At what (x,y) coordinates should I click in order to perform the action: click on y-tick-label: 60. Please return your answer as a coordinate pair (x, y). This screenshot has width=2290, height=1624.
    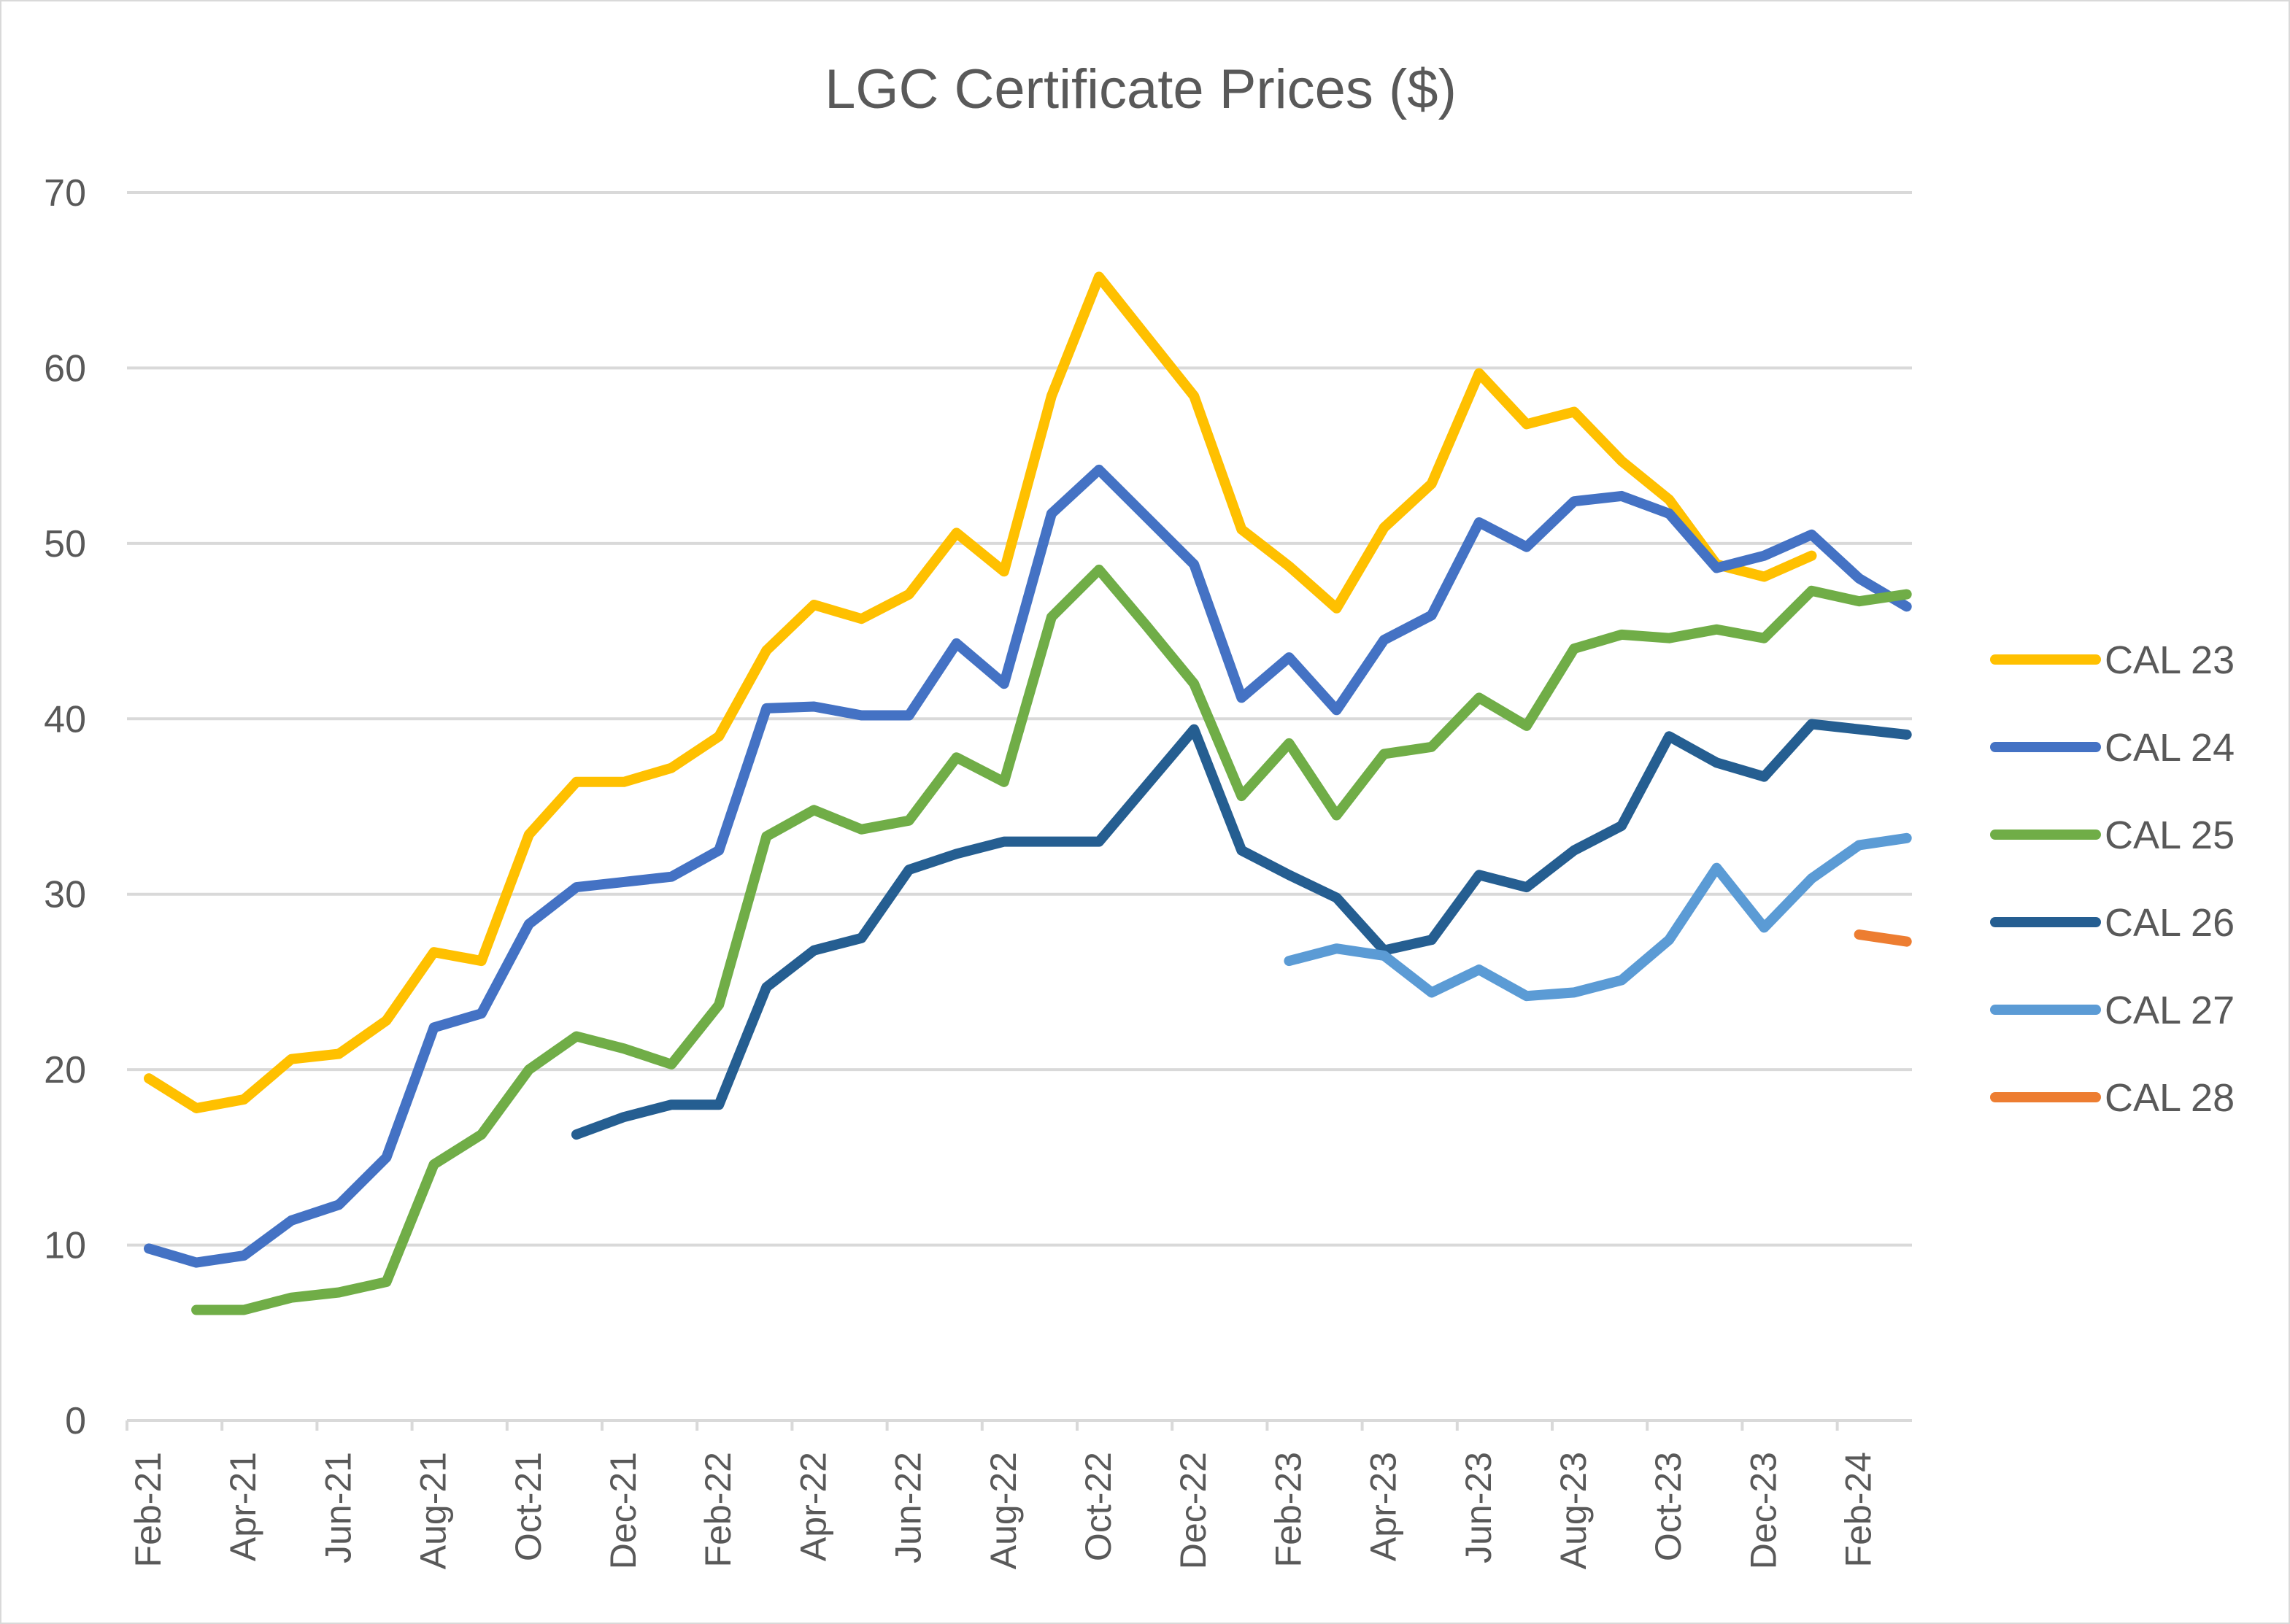
    Looking at the image, I should click on (65, 368).